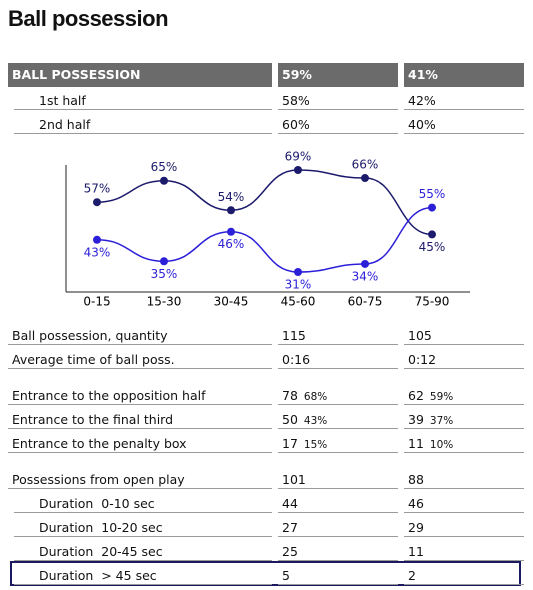 This screenshot has width=533, height=590. I want to click on table-cell: Average time of ball poss., so click(140, 357).